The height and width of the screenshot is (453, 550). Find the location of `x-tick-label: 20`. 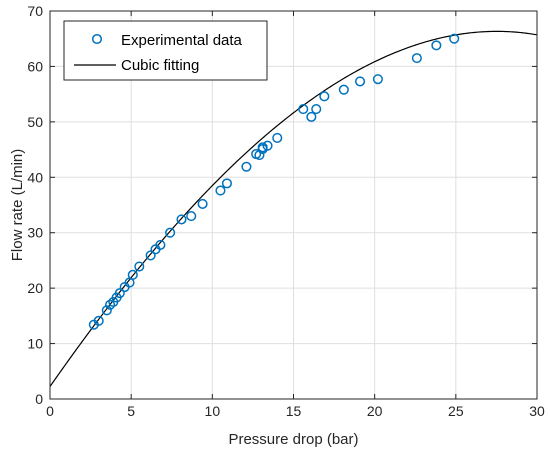

x-tick-label: 20 is located at coordinates (375, 411).